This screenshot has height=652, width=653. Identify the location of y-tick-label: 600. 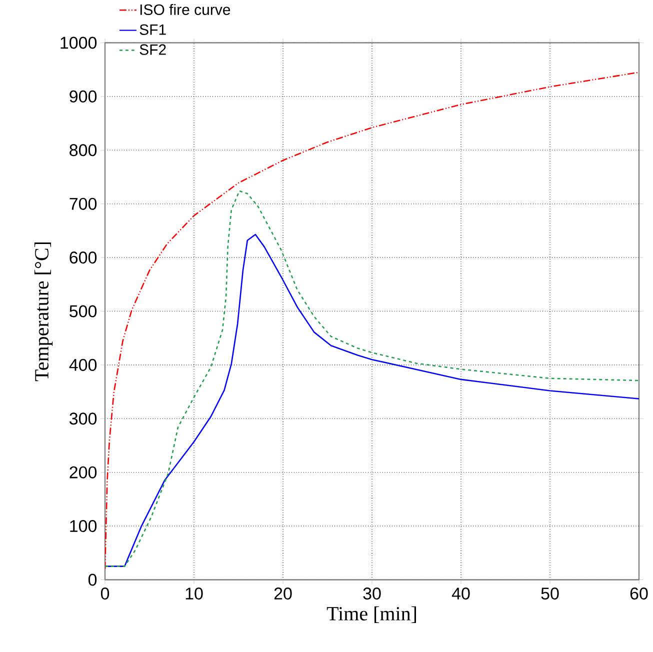
(83, 258).